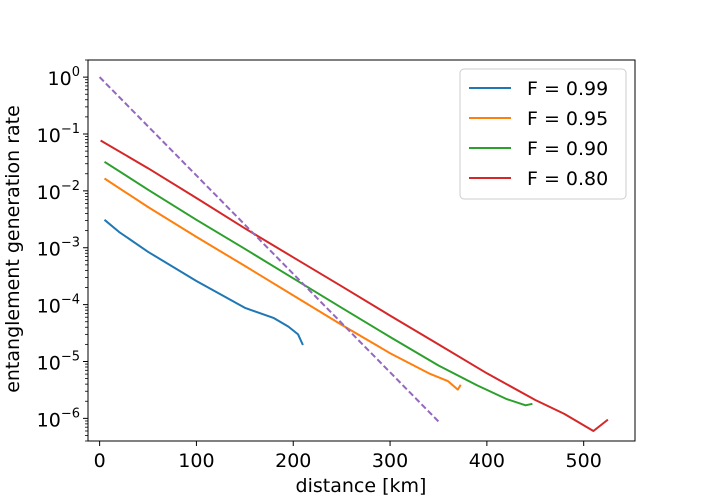  Describe the element at coordinates (584, 461) in the screenshot. I see `x-tick-label: 500` at that location.